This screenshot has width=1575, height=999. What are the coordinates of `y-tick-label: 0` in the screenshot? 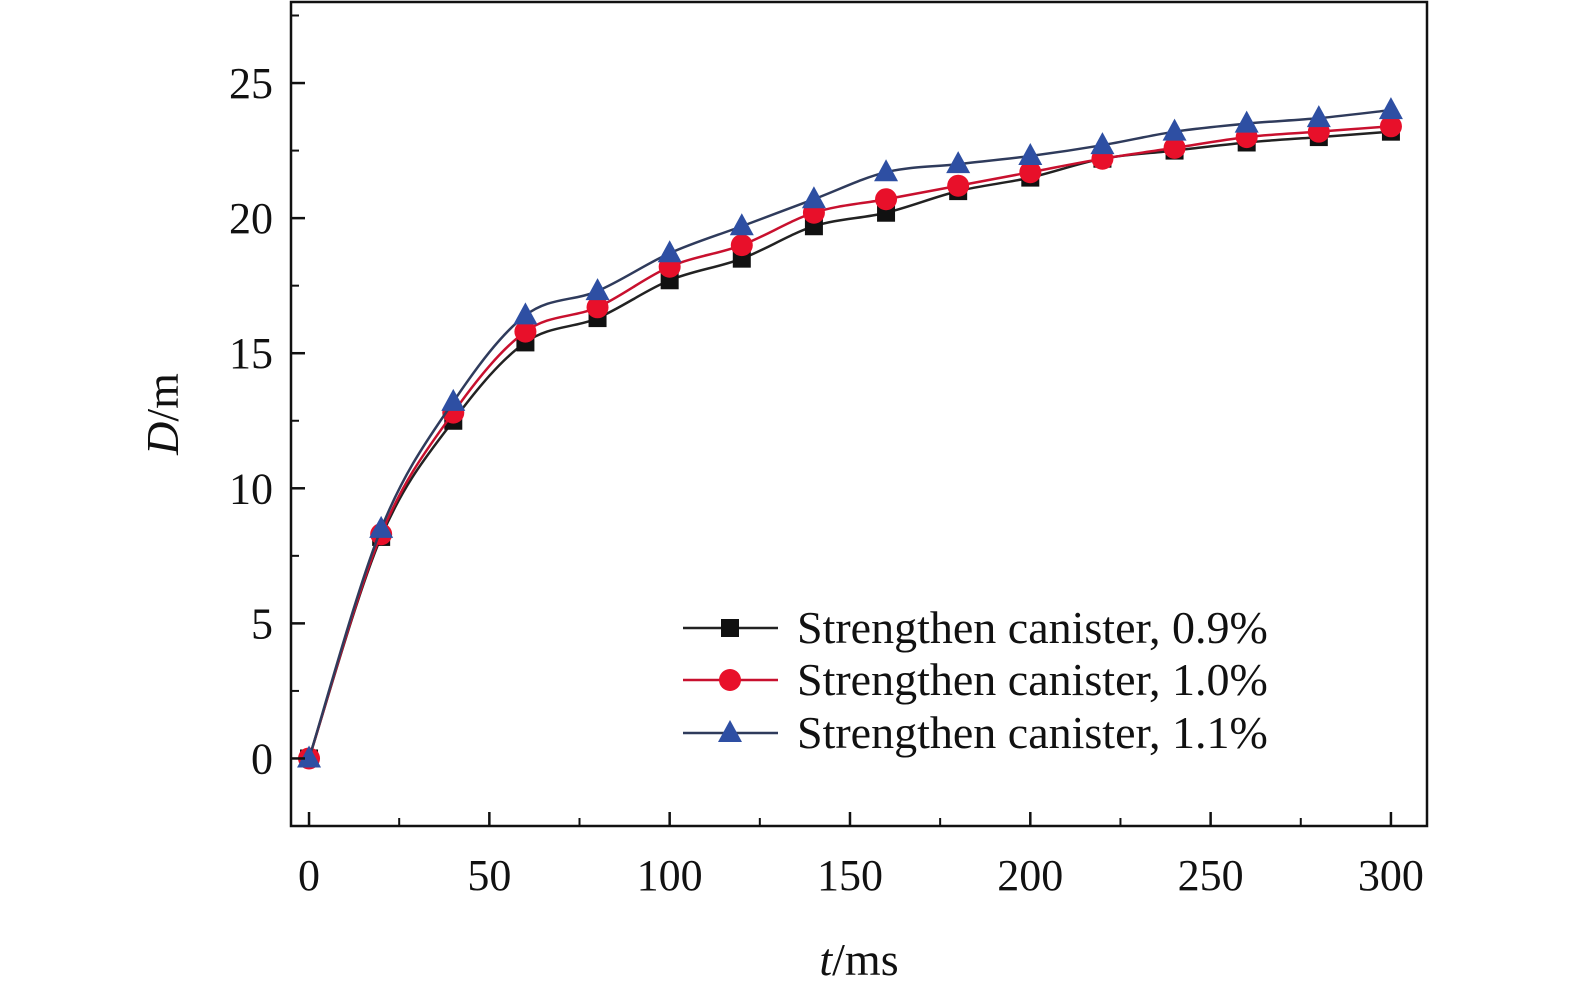 It's located at (262, 758).